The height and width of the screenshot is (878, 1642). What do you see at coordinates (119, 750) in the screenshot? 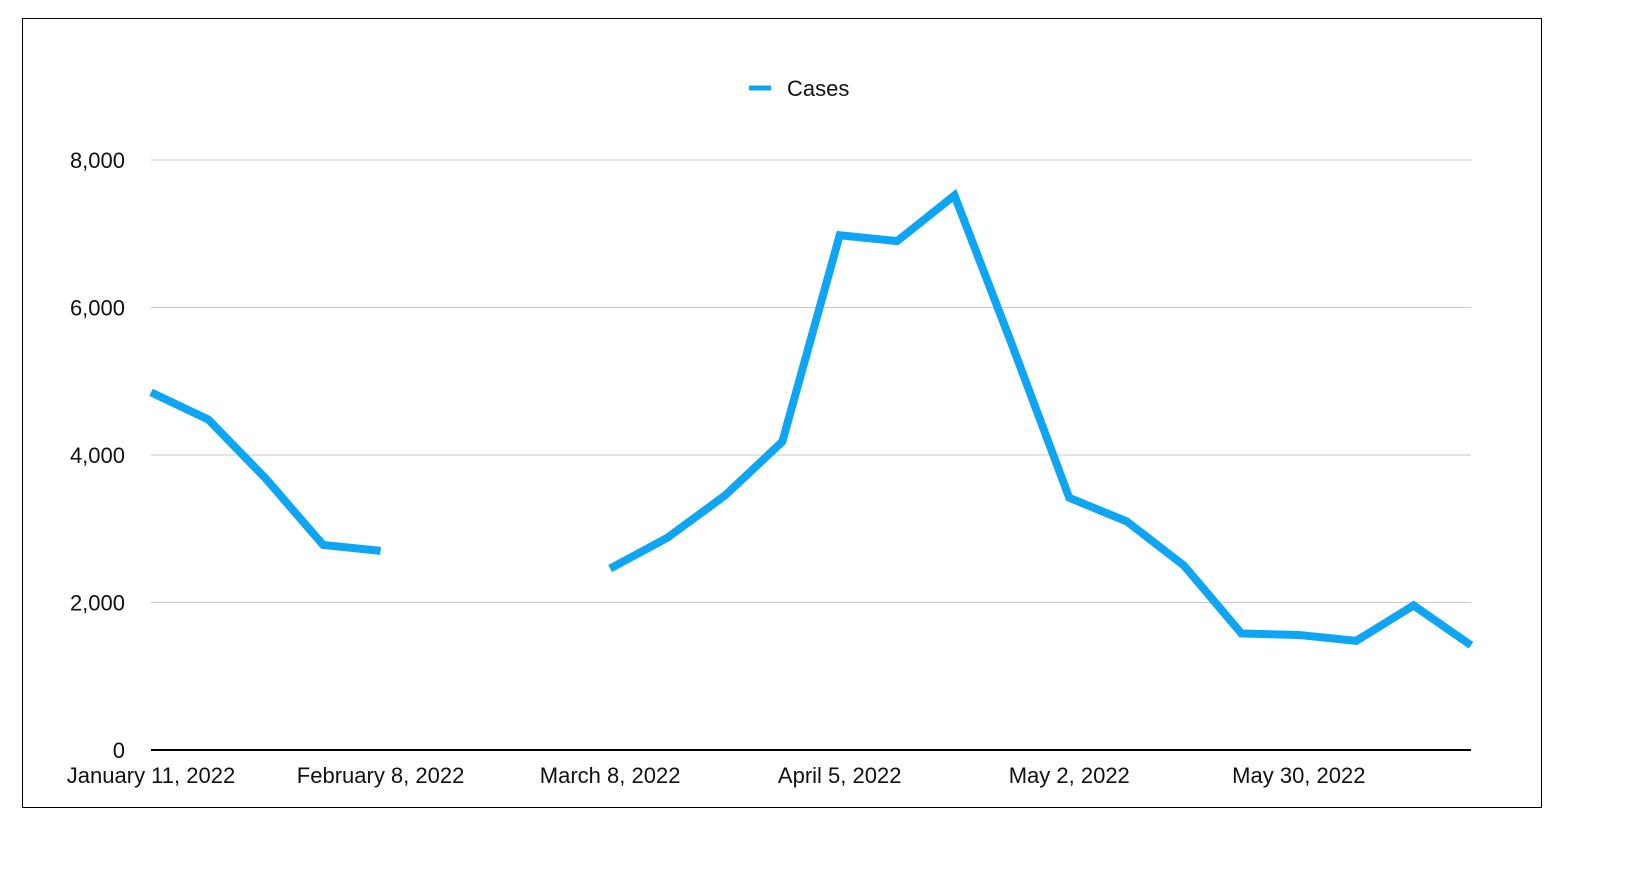
I see `y-tick-label: 0` at bounding box center [119, 750].